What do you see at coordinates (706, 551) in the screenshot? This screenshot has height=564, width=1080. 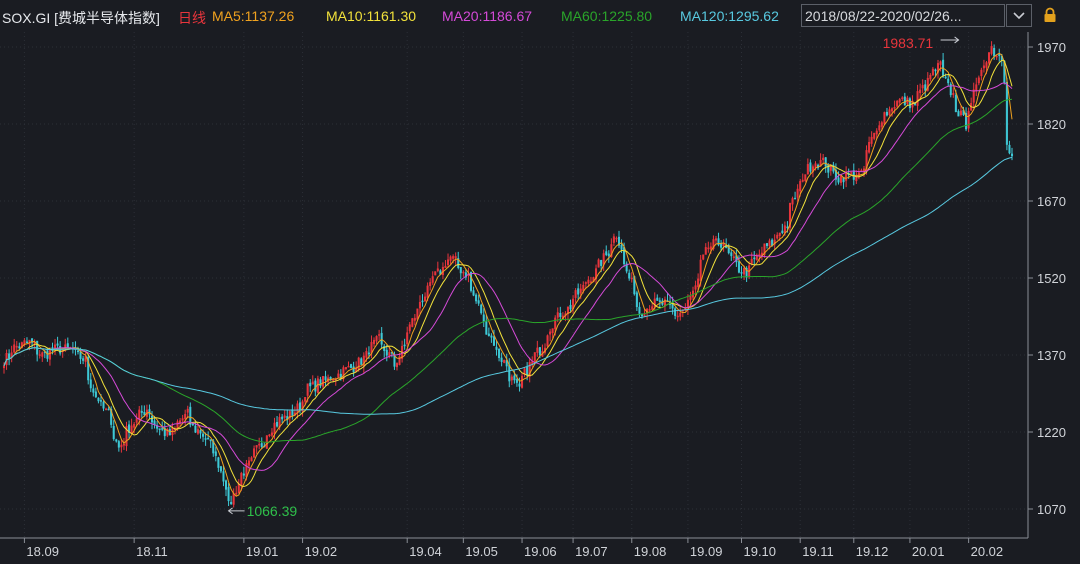 I see `x-tick-label: 19.09` at bounding box center [706, 551].